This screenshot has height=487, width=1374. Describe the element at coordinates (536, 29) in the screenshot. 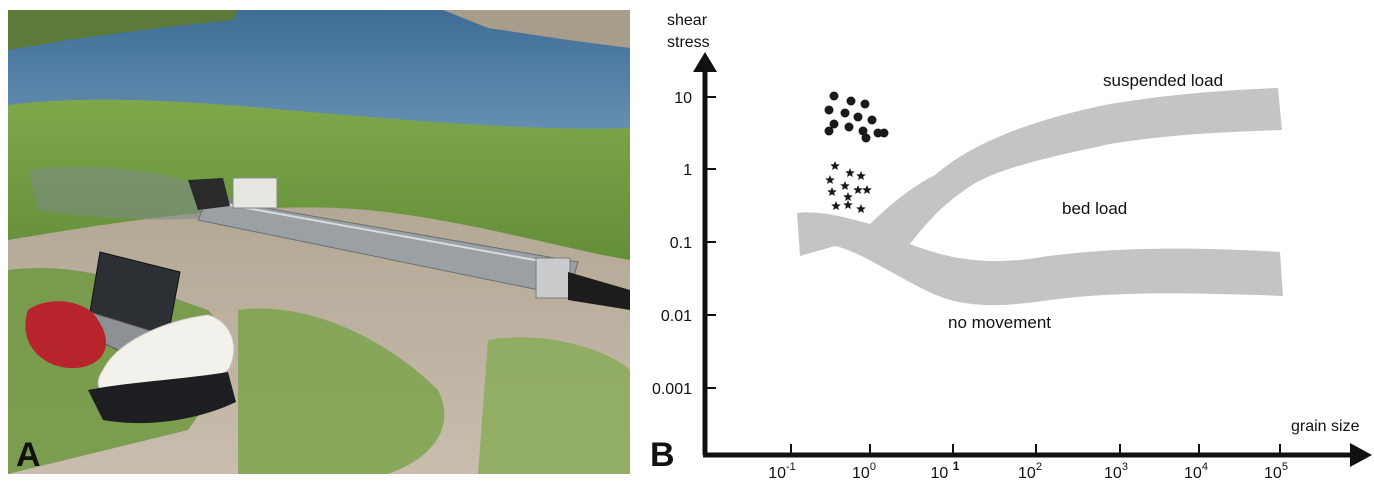

I see `sandbar` at that location.